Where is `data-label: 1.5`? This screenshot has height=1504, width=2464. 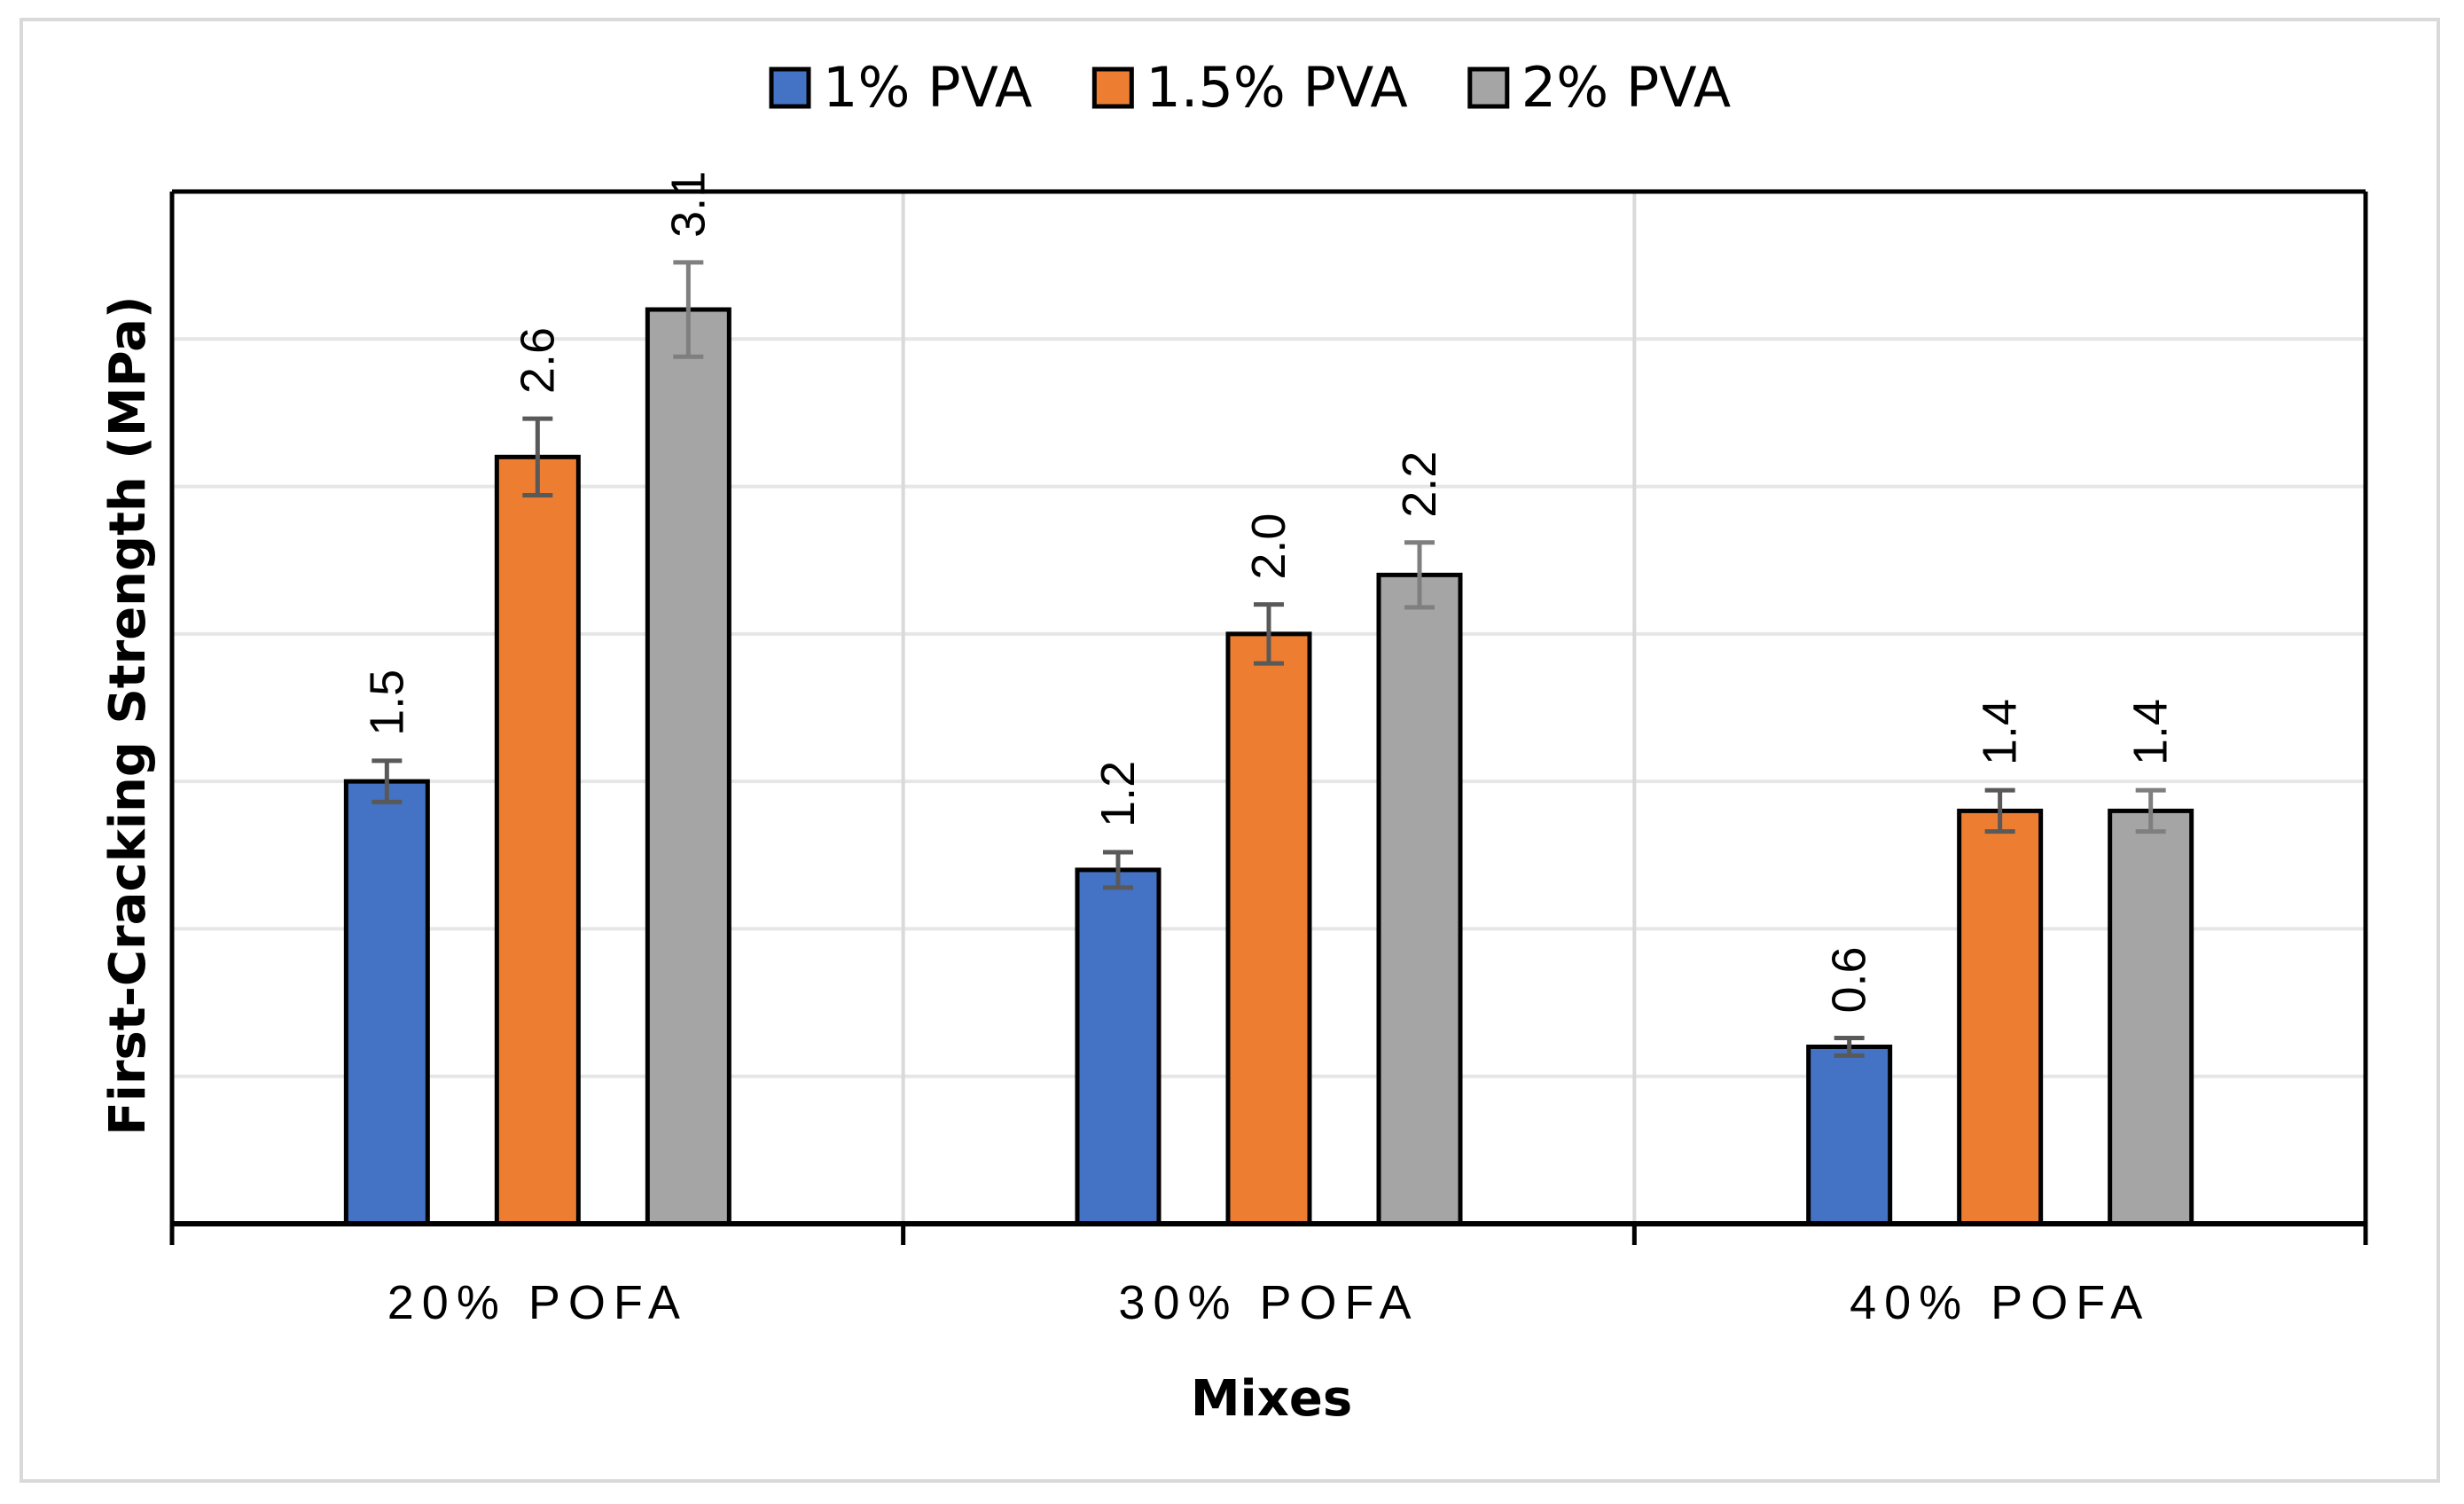
data-label: 1.5 is located at coordinates (386, 703).